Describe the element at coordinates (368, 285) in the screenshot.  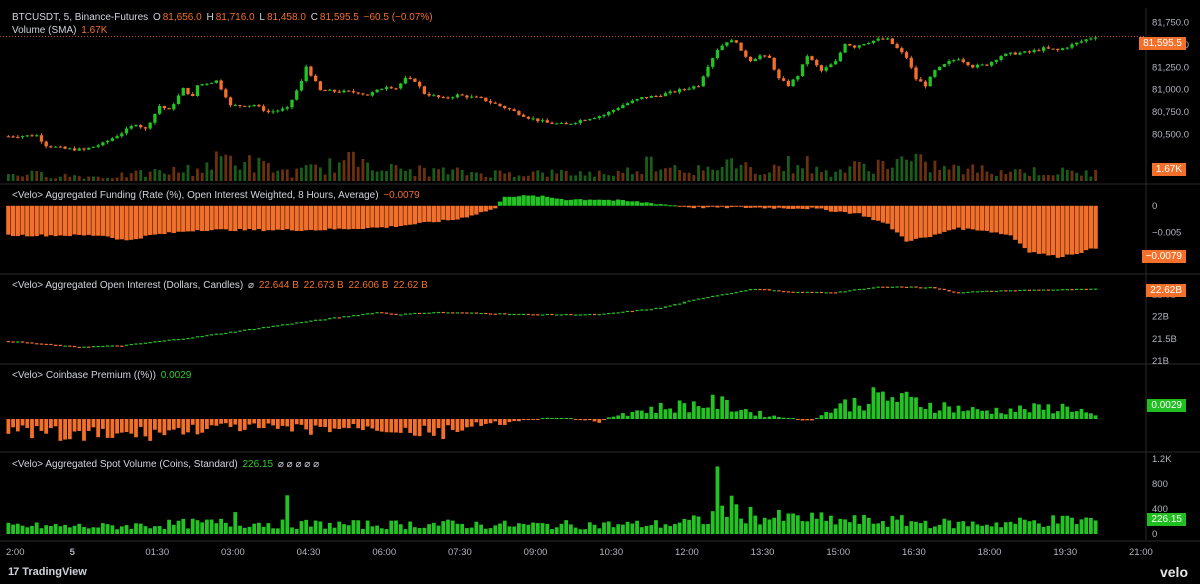
I see `oi-low: 22.606 B` at that location.